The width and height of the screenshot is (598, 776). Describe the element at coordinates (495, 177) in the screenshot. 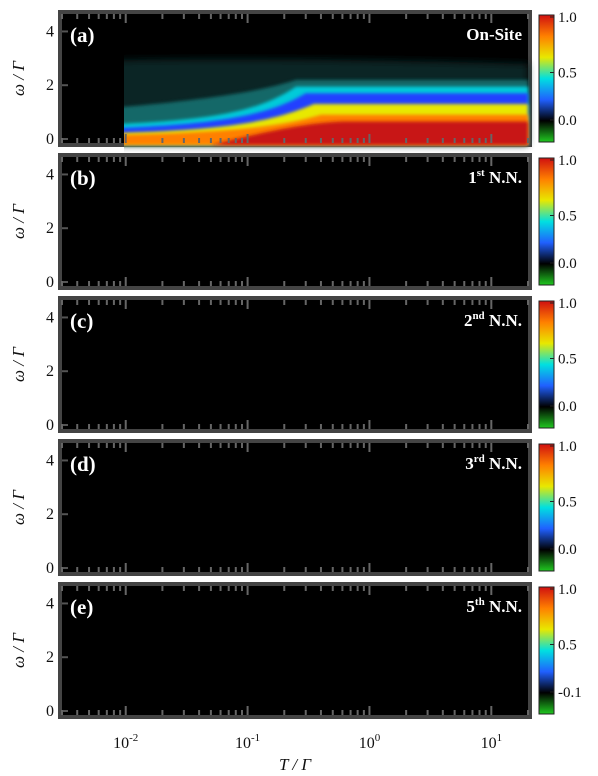

I see `panel-title: 1st N.N.` at that location.